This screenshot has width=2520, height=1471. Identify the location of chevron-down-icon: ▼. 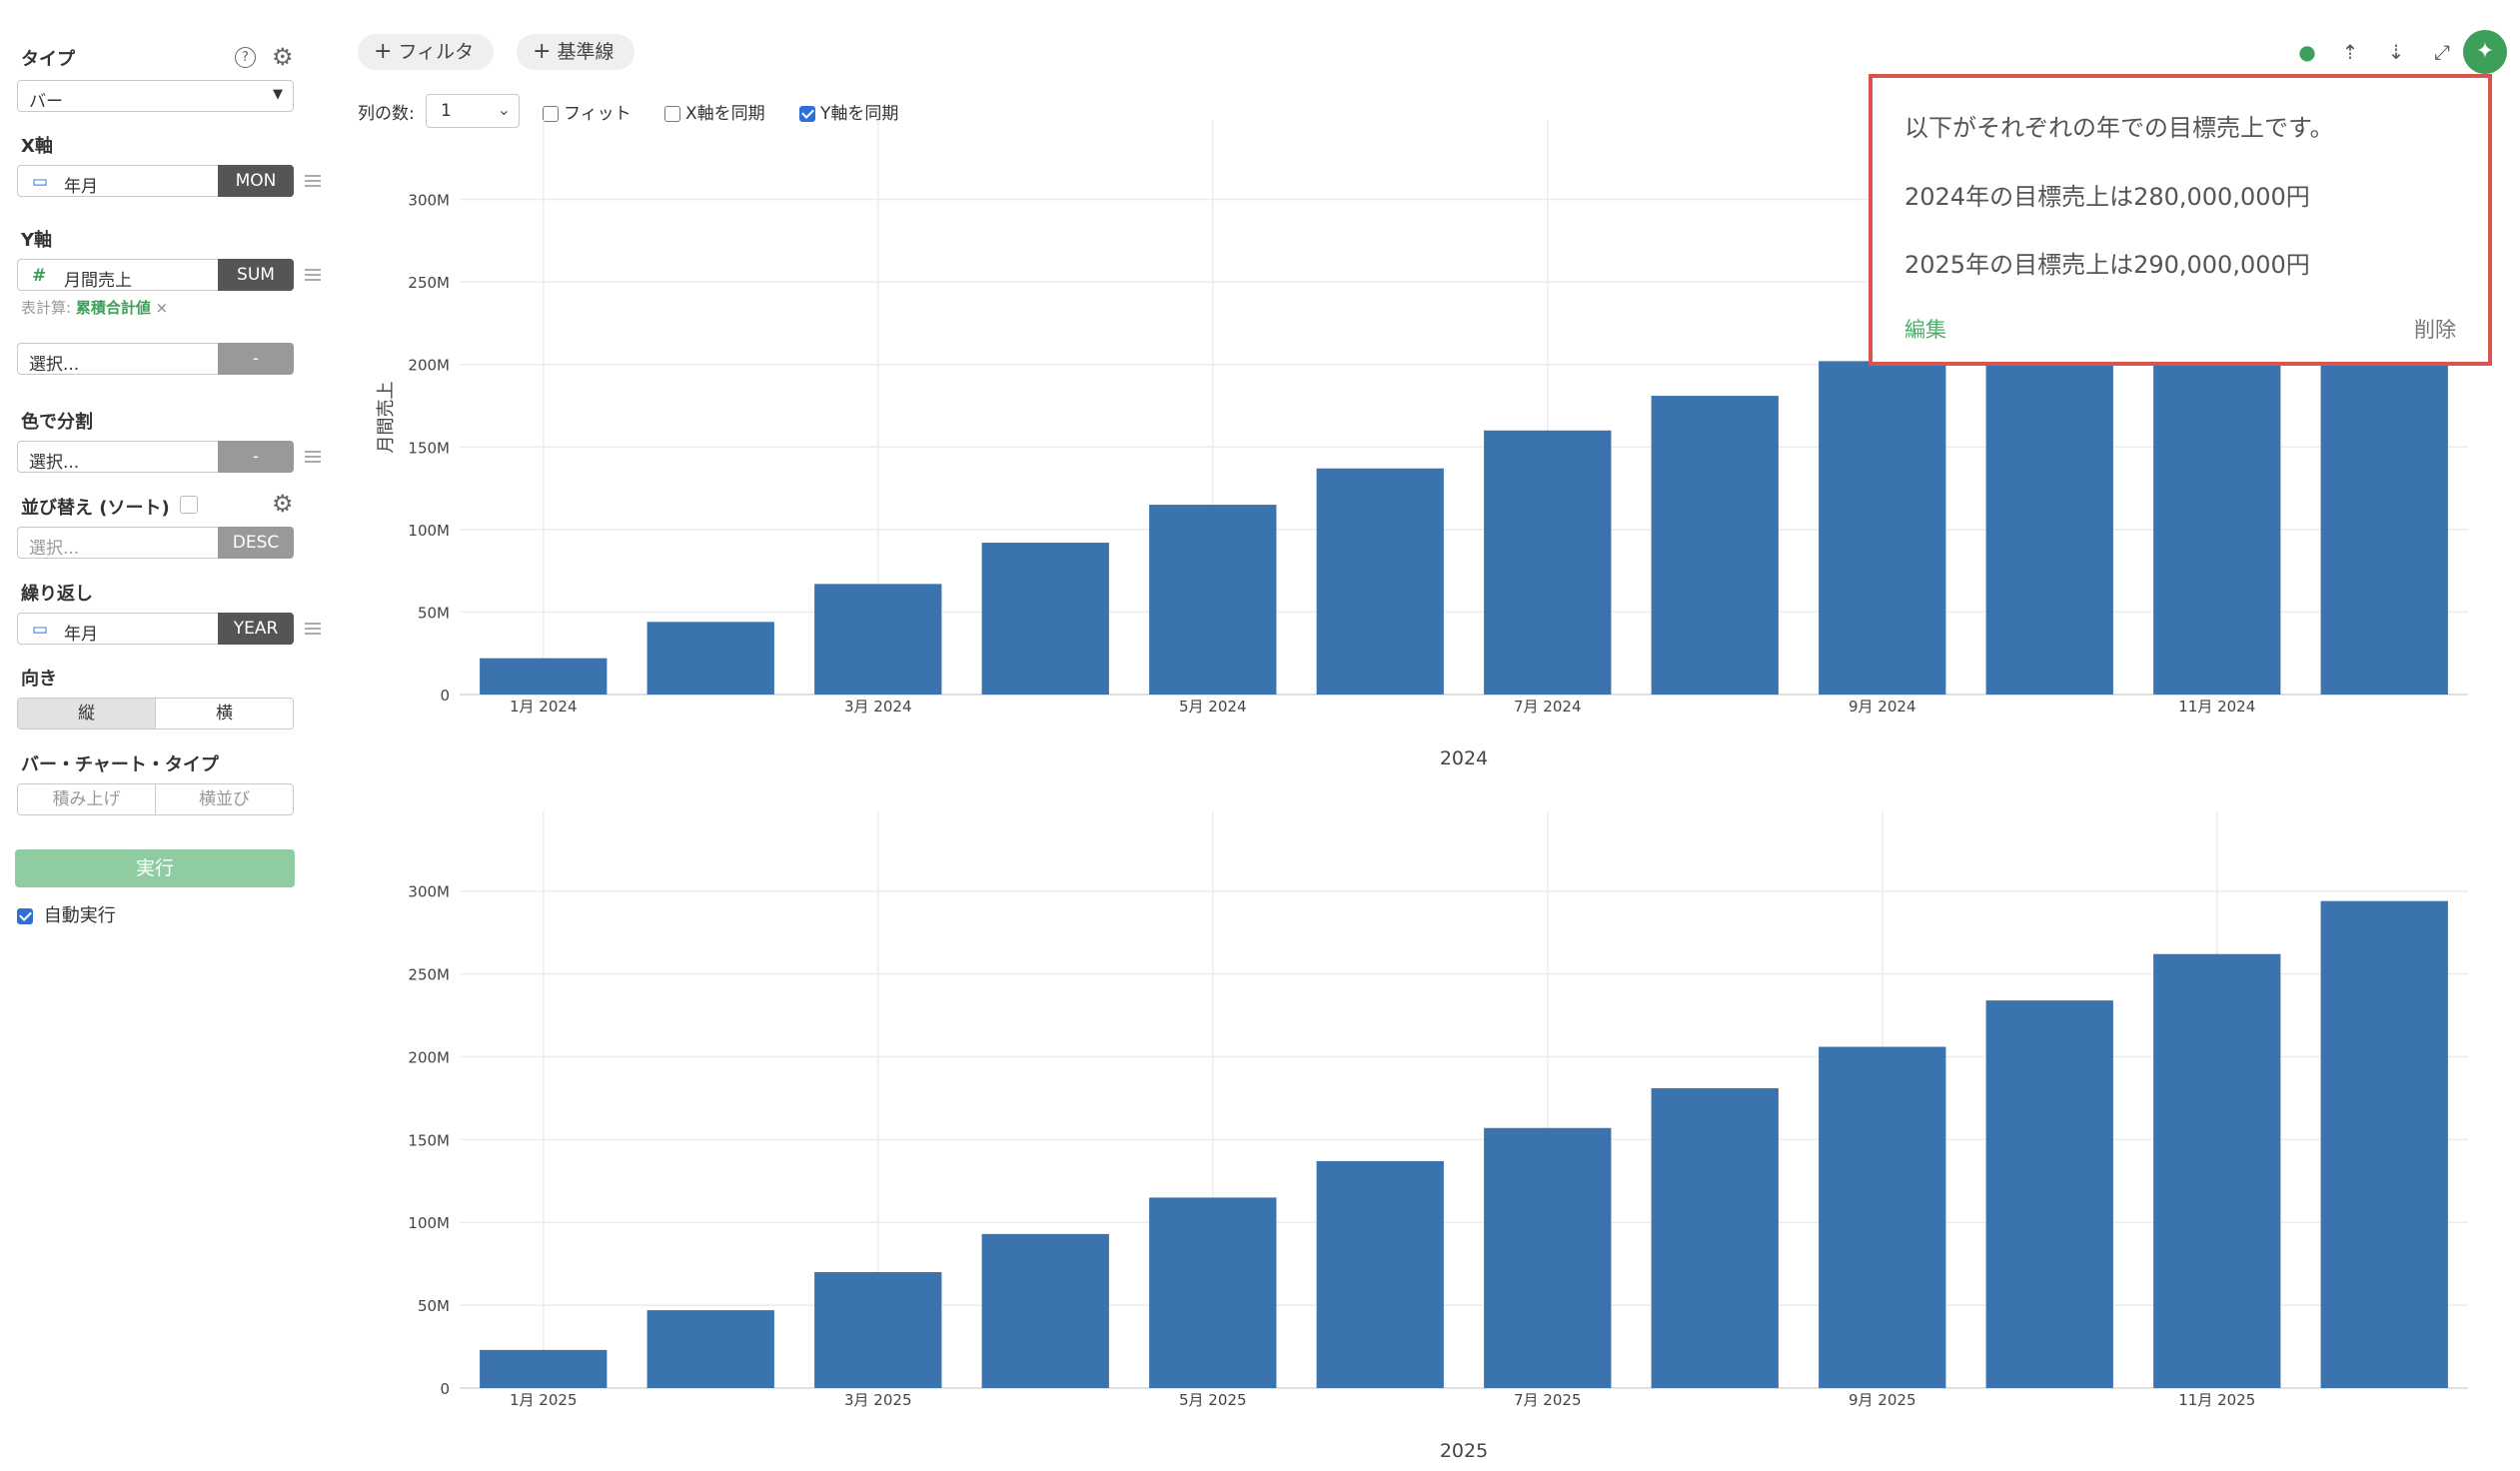
(278, 94).